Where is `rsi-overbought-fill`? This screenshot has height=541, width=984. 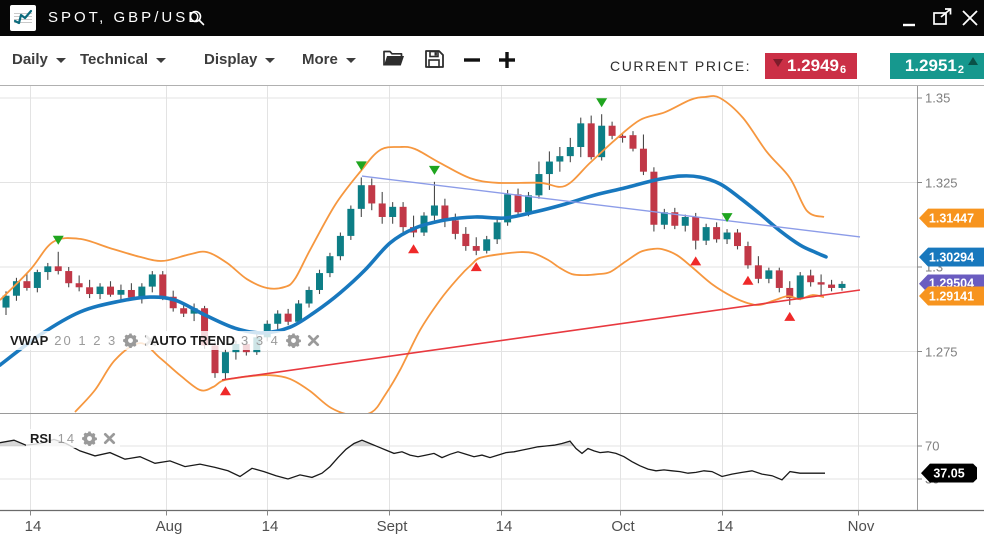
rsi-overbought-fill is located at coordinates (412, 442).